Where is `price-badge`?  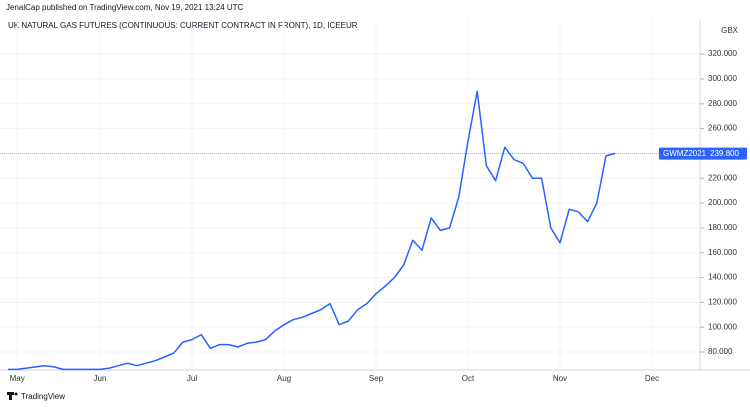
price-badge is located at coordinates (703, 153).